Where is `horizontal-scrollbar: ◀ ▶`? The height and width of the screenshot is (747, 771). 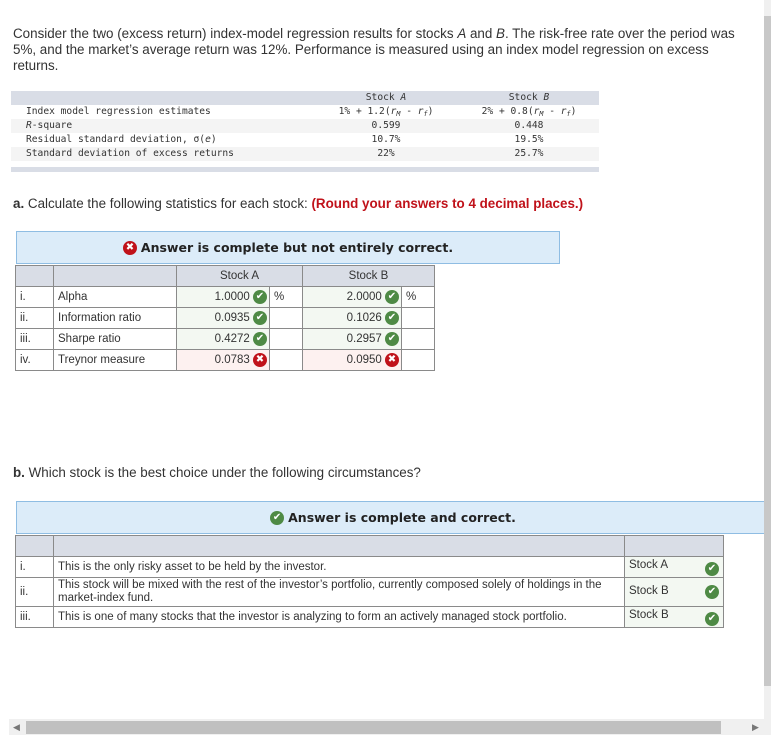
horizontal-scrollbar: ◀ ▶ is located at coordinates (390, 727).